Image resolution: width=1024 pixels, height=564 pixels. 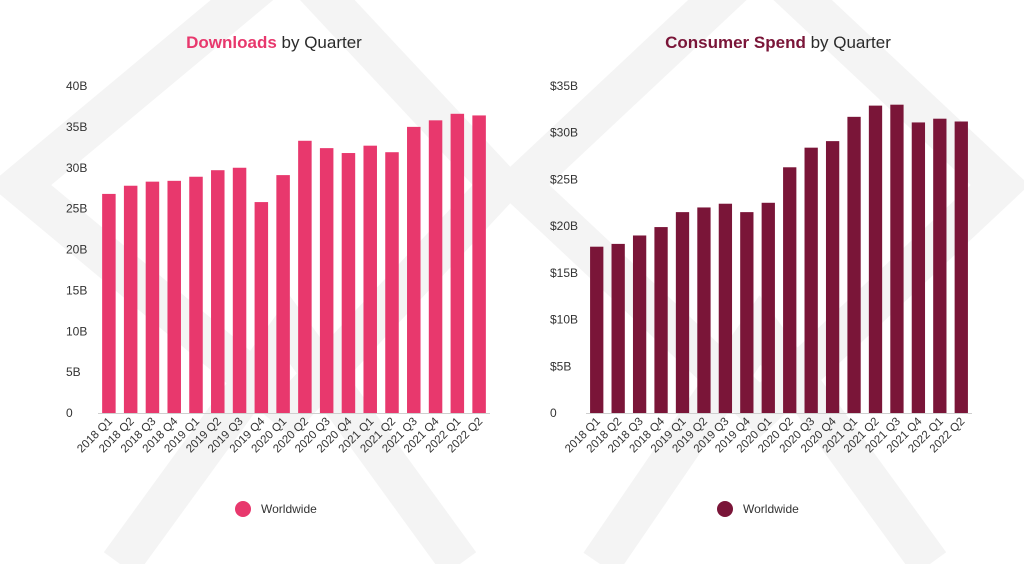 I want to click on chart-title: Consumer Spend by Quarter, so click(x=773, y=43).